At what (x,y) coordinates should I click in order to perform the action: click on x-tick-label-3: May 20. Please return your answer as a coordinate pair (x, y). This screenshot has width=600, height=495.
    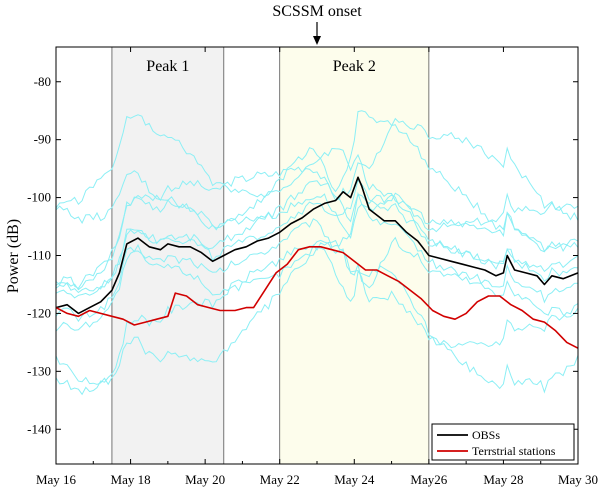
    Looking at the image, I should click on (205, 479).